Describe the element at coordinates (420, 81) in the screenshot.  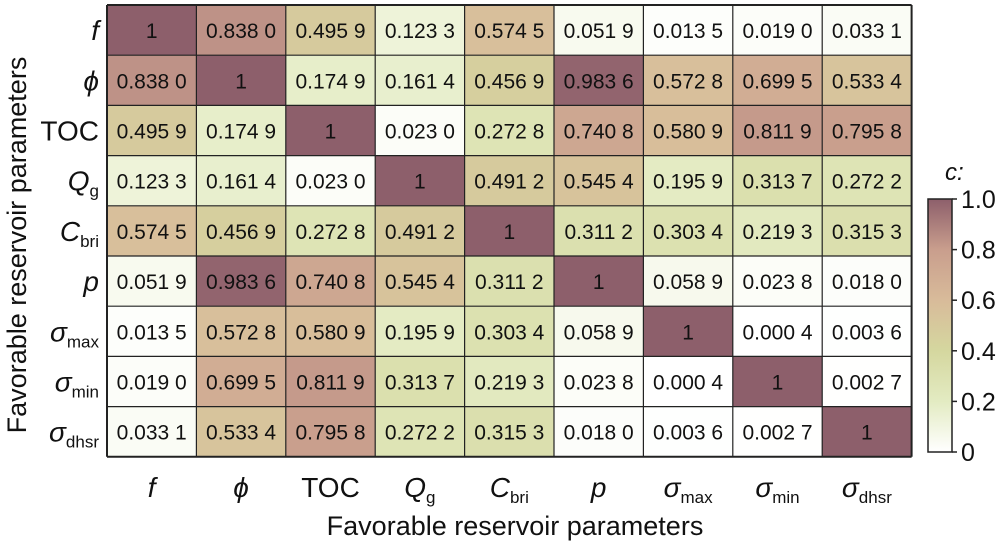
I see `cell-value-label: 0.161 4` at that location.